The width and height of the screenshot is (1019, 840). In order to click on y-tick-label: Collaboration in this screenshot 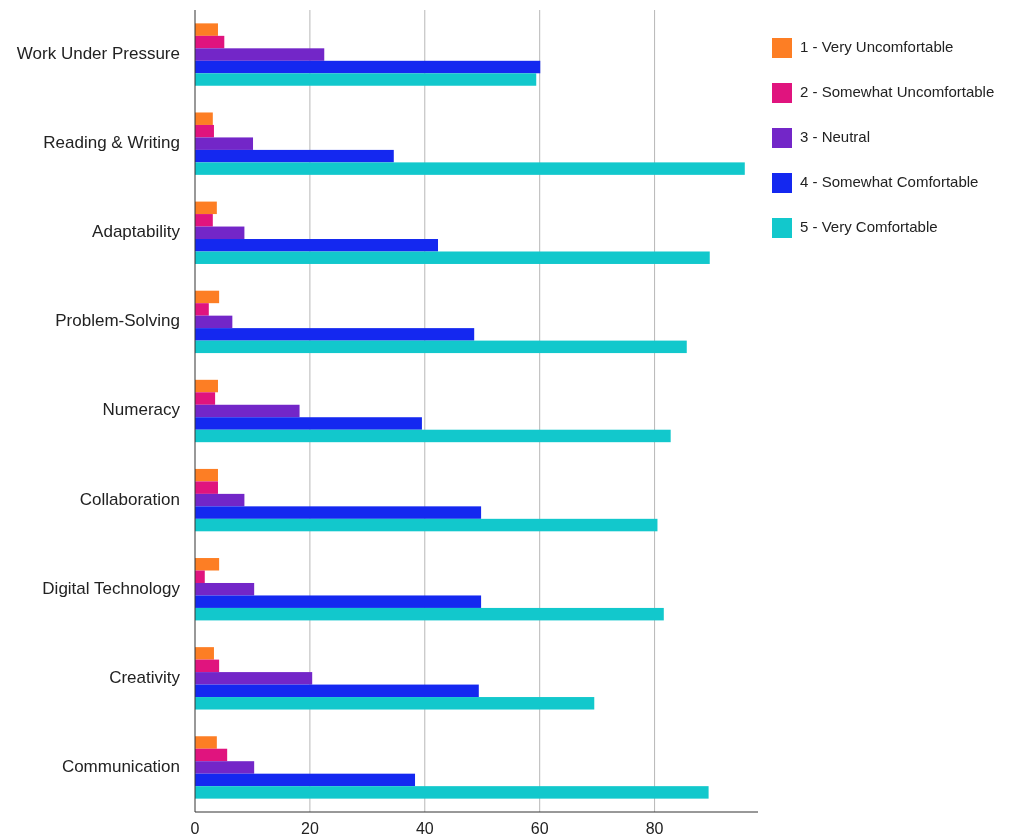, I will do `click(129, 499)`.